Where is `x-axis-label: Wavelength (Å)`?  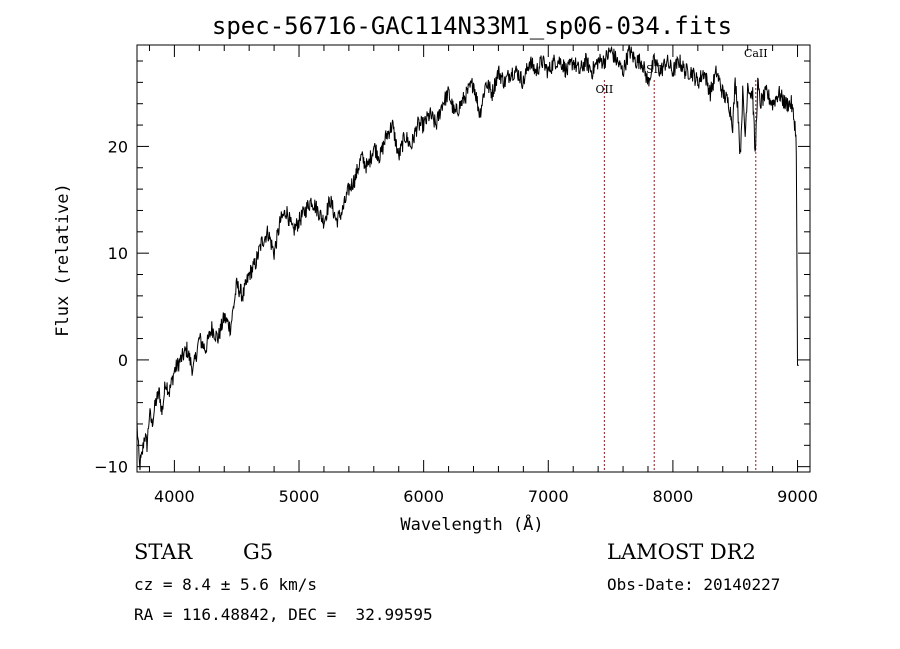
x-axis-label: Wavelength (Å) is located at coordinates (471, 524).